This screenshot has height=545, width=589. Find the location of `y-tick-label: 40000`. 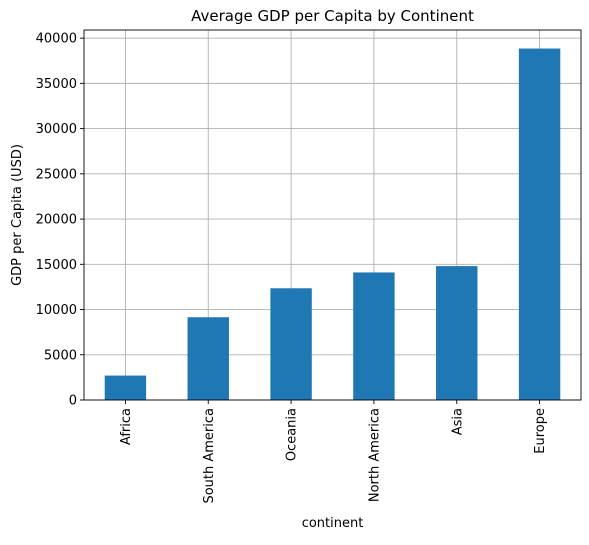

y-tick-label: 40000 is located at coordinates (56, 39).